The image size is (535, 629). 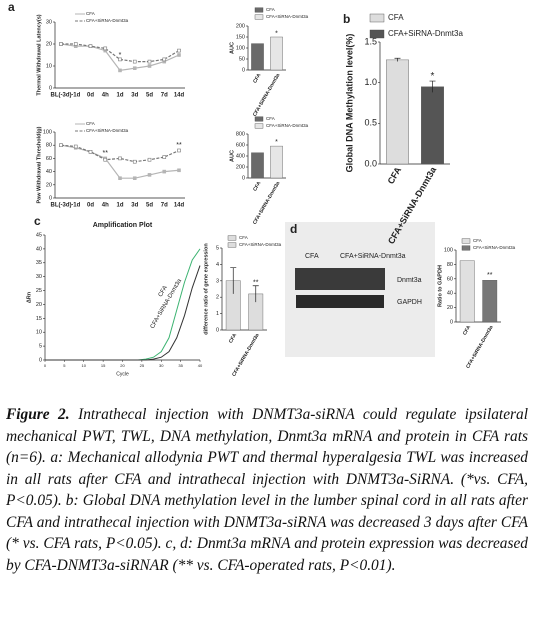 I want to click on x-tick-label: 30, so click(x=161, y=365).